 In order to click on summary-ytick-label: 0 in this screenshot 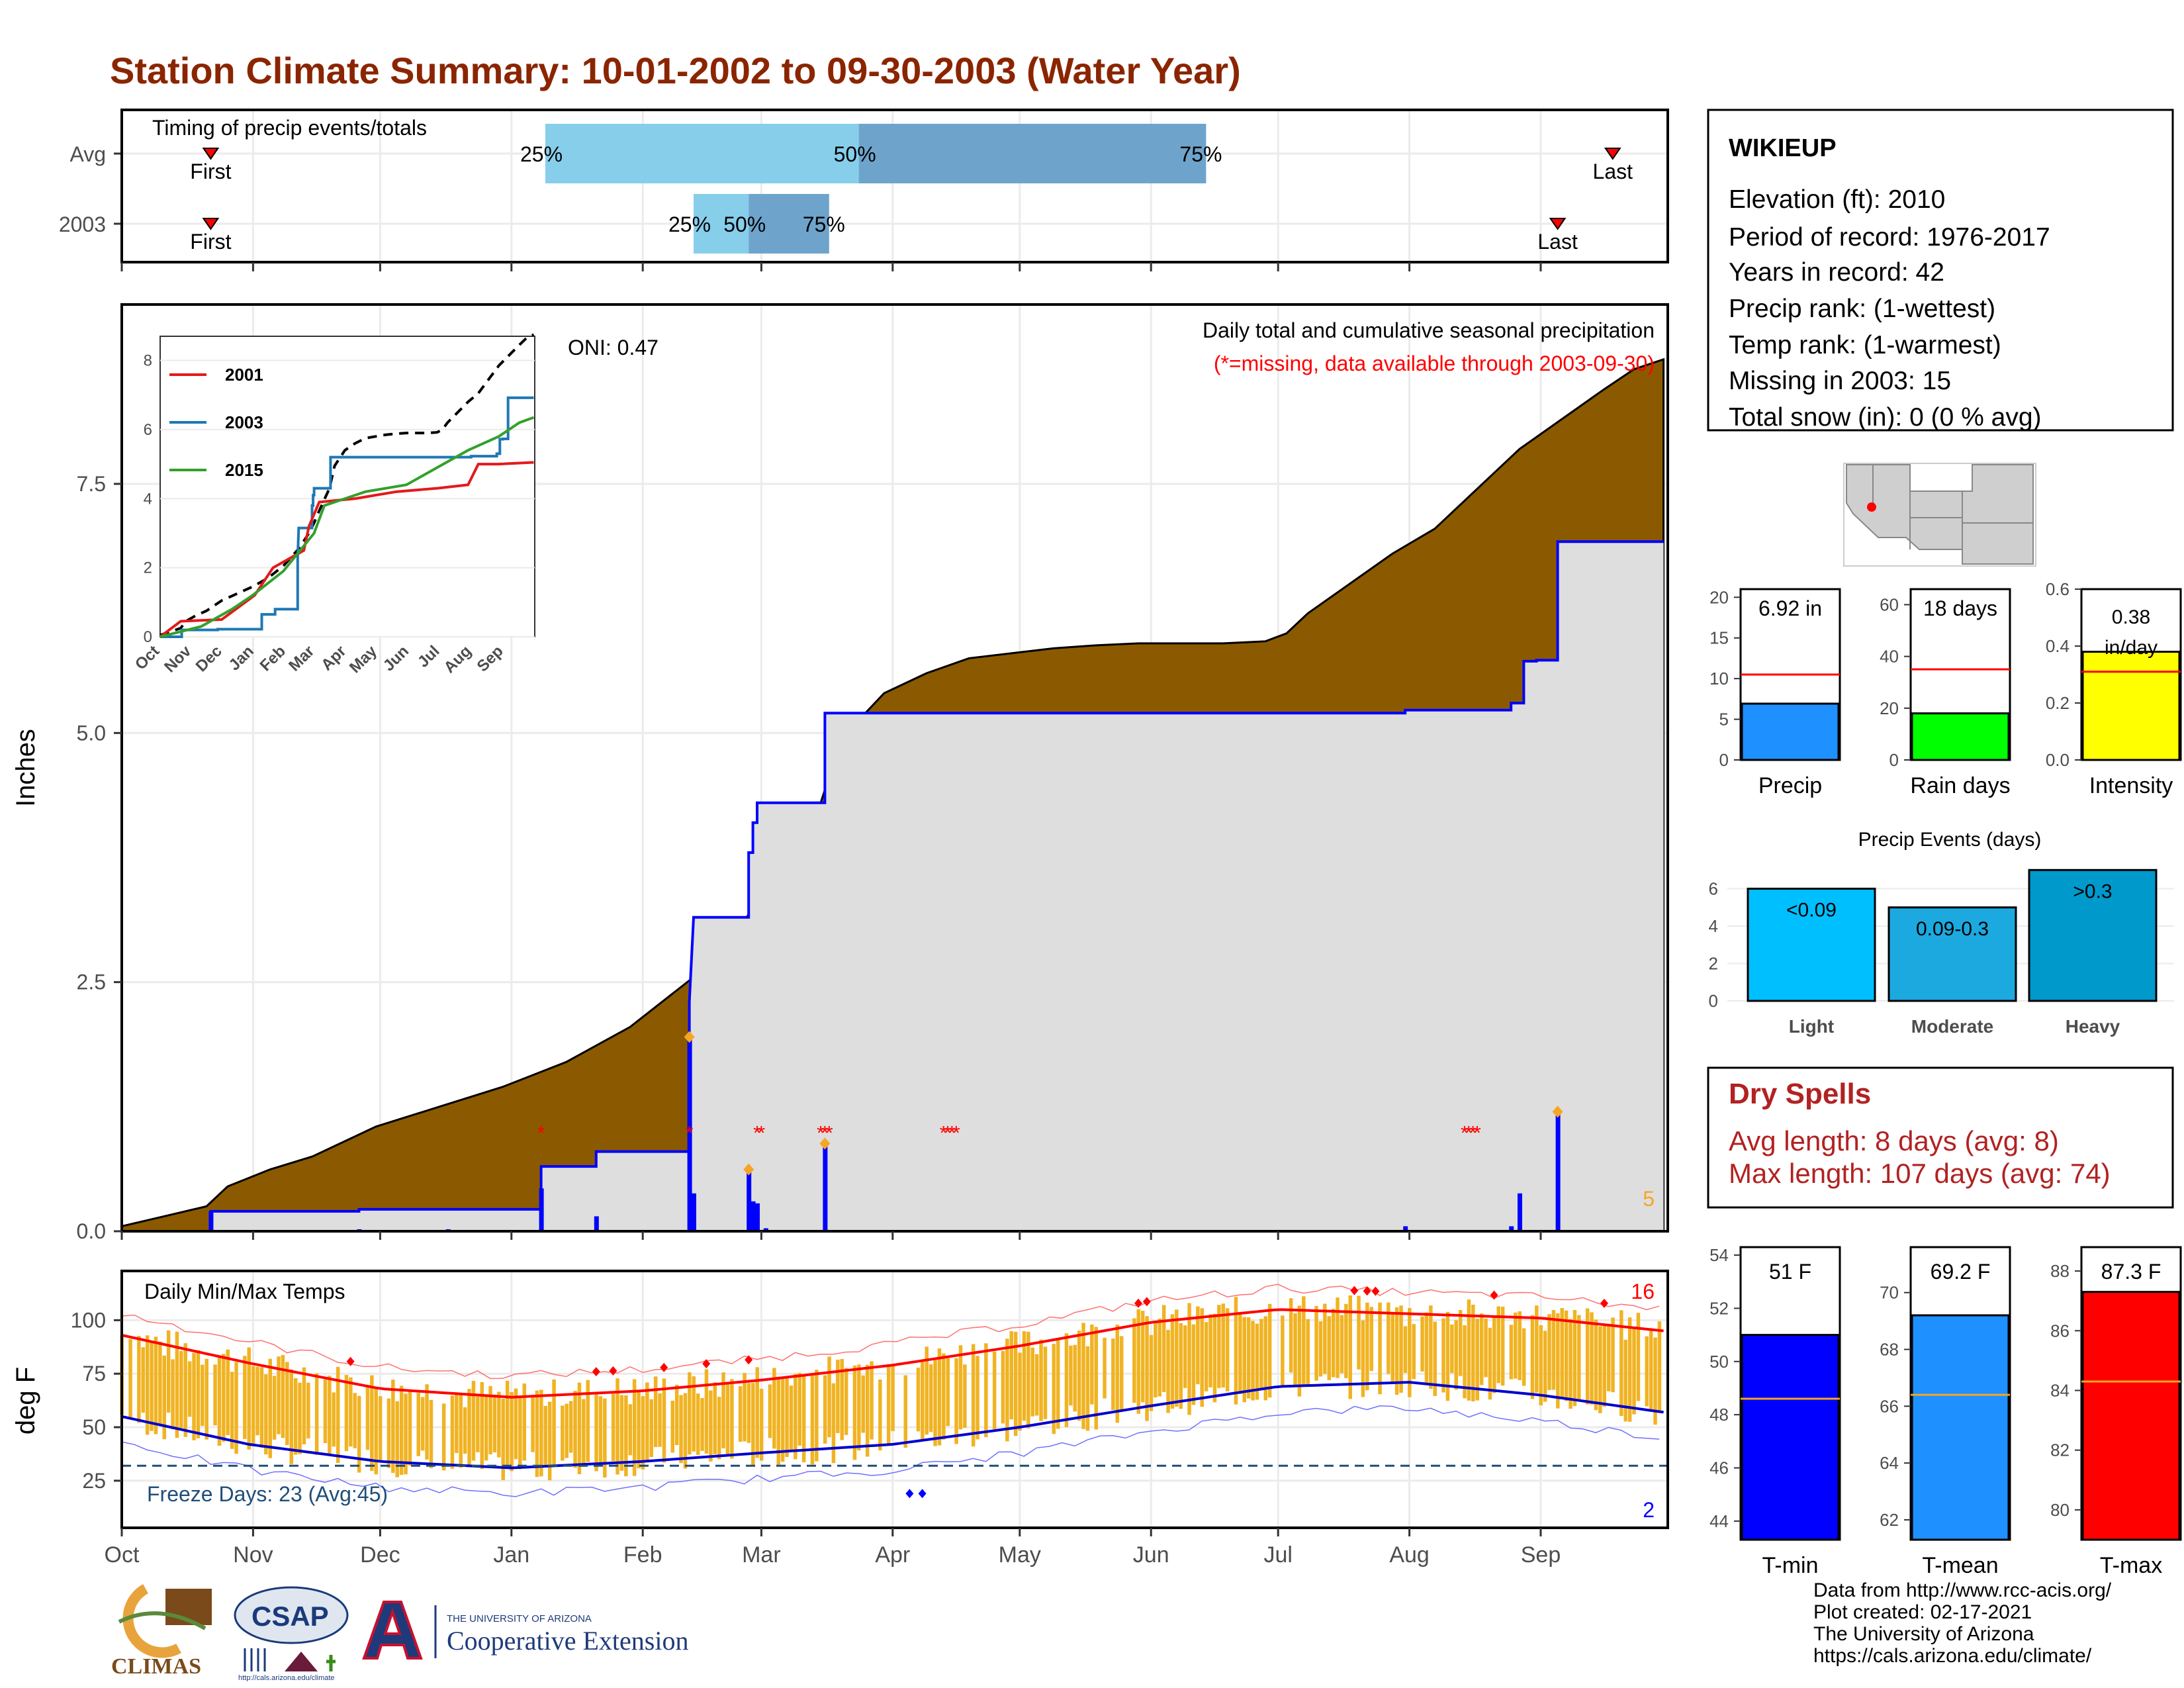, I will do `click(1894, 760)`.